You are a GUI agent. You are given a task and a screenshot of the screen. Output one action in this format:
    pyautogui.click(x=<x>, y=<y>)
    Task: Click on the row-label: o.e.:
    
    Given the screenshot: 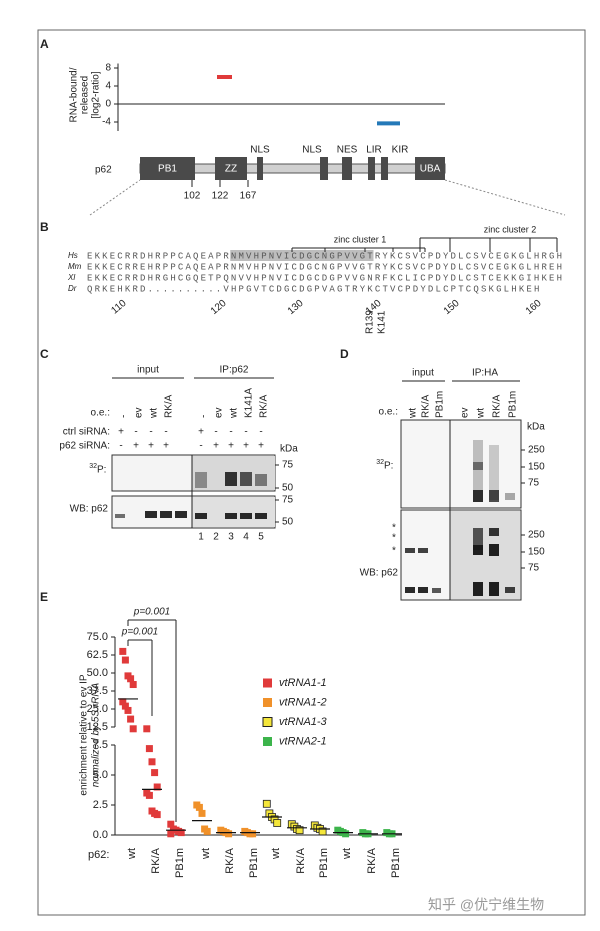 What is the action you would take?
    pyautogui.click(x=388, y=412)
    